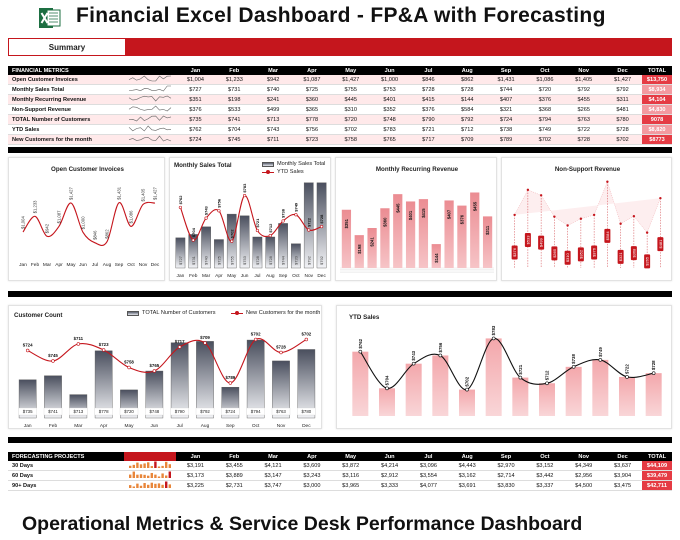  Describe the element at coordinates (268, 164) in the screenshot. I see `legend-bar-swatch` at that location.